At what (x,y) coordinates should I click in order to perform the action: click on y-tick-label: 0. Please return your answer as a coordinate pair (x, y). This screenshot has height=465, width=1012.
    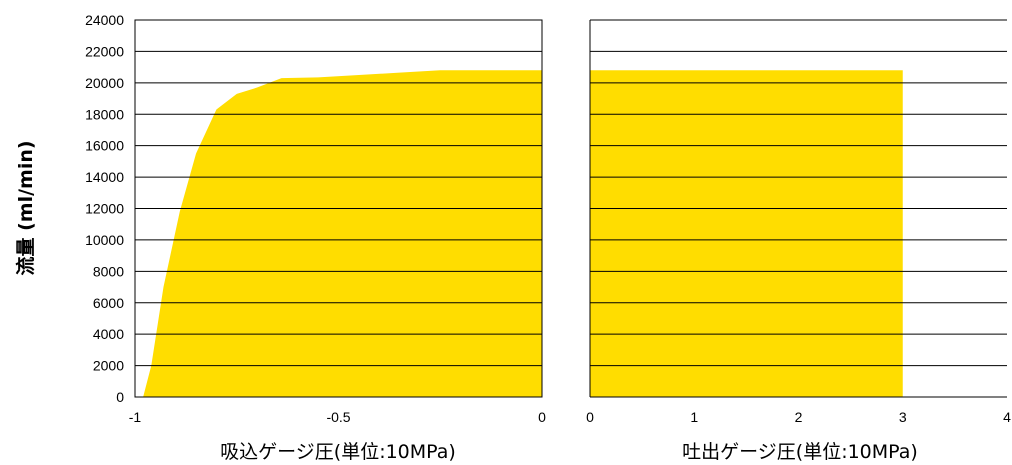
    Looking at the image, I should click on (120, 397).